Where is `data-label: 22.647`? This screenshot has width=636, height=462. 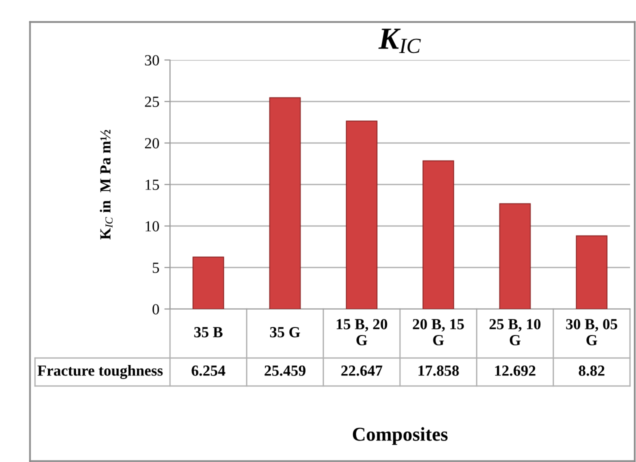 data-label: 22.647 is located at coordinates (361, 371).